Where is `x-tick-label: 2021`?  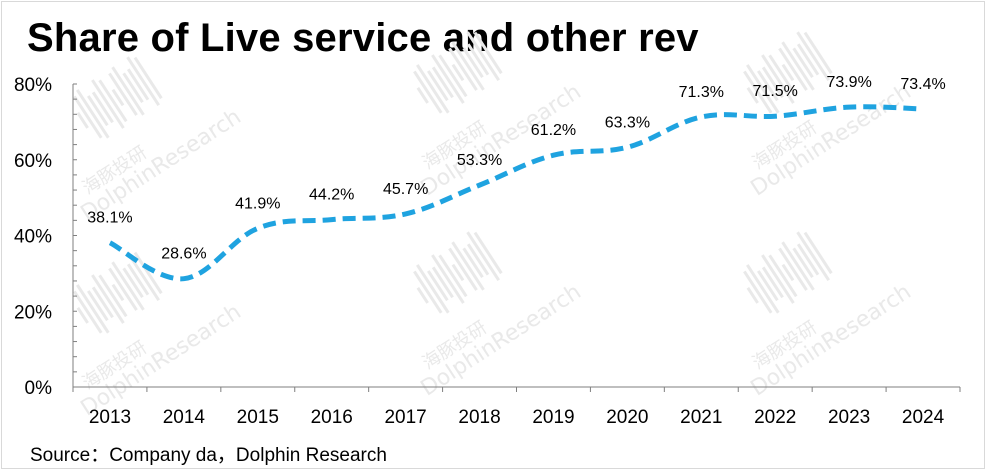
x-tick-label: 2021 is located at coordinates (701, 417).